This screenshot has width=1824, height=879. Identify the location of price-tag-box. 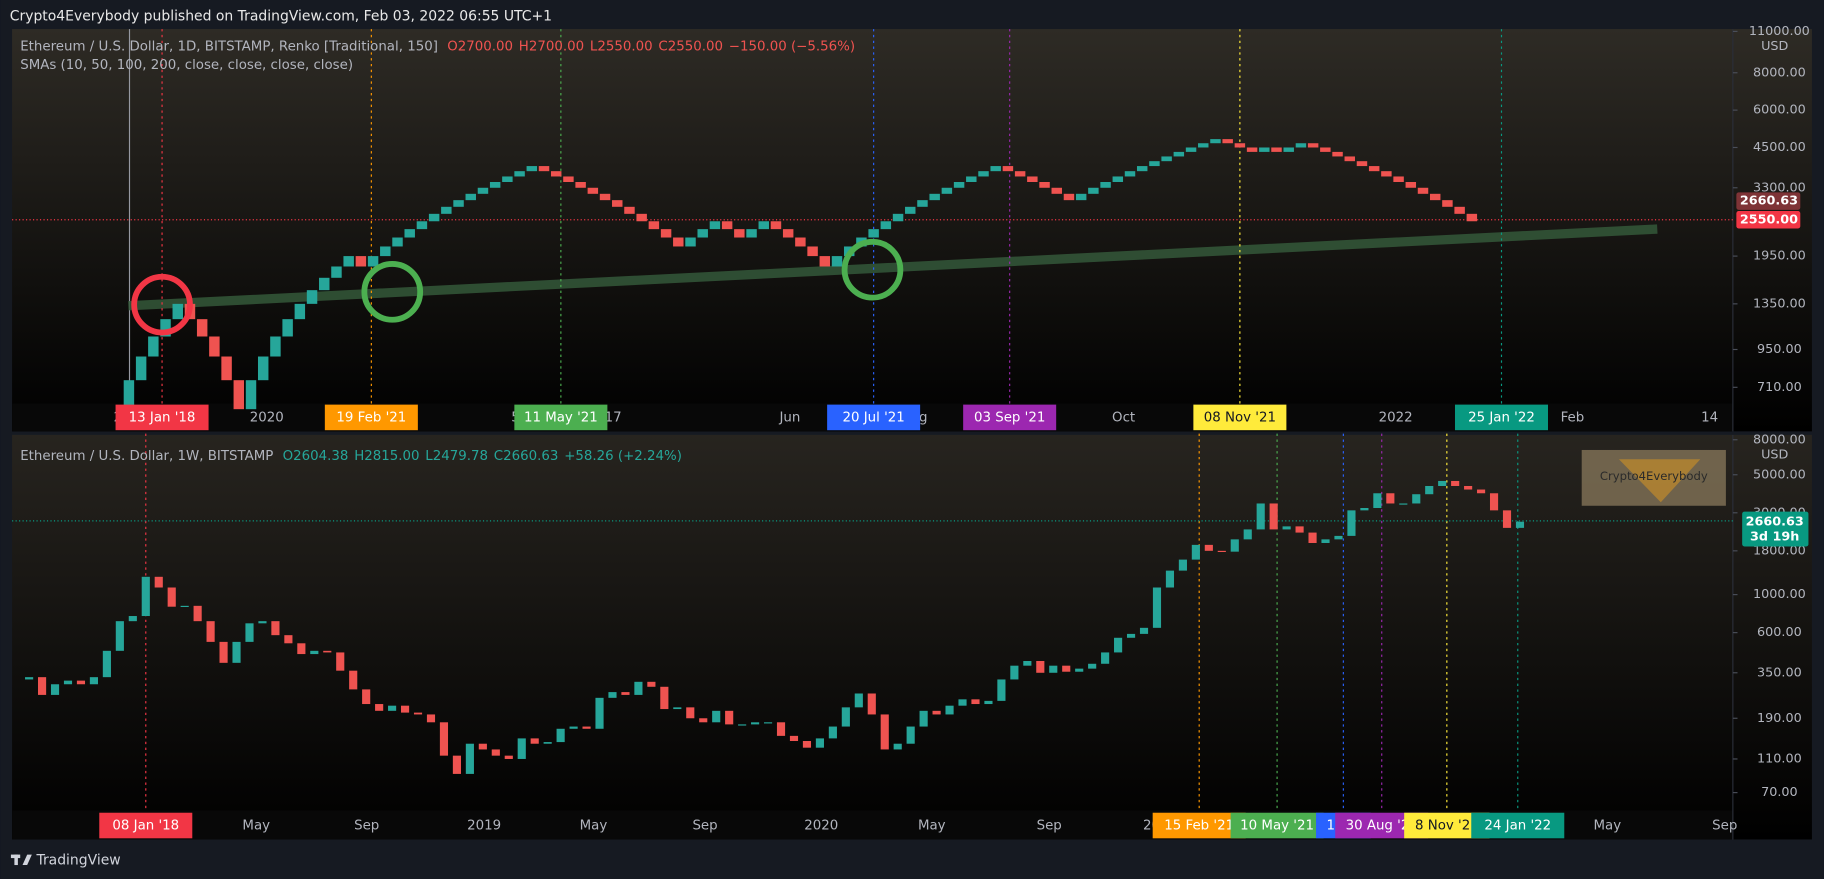
(1768, 201).